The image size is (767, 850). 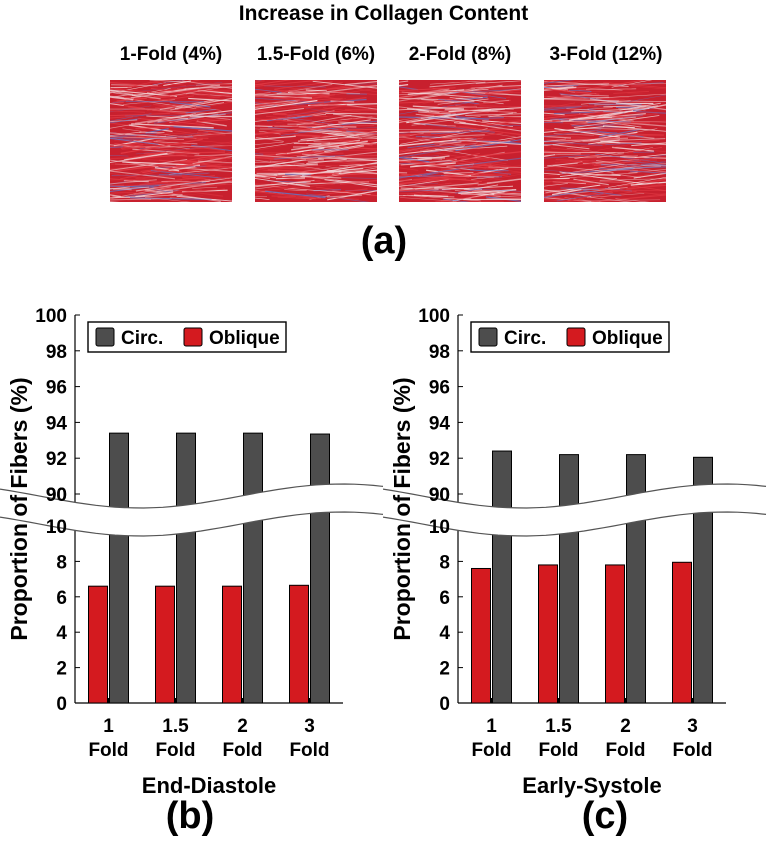 I want to click on fiber-texture-1-5fold, so click(x=316, y=141).